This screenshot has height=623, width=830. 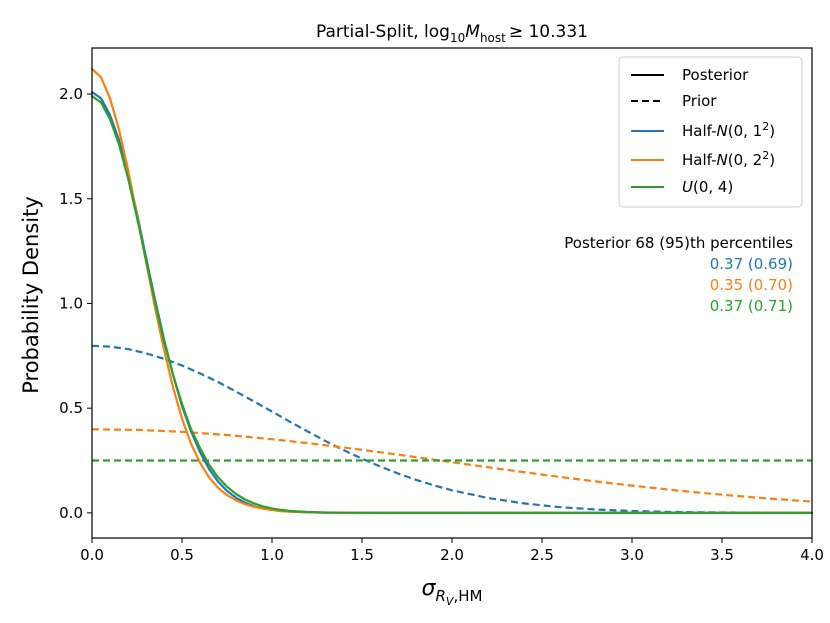 I want to click on legend-label-posterior: Posterior, so click(x=715, y=75).